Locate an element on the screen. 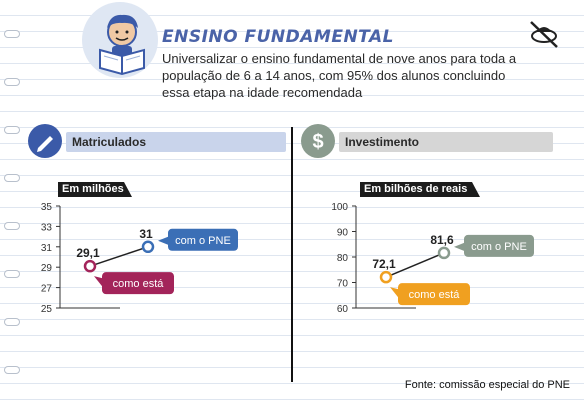 The height and width of the screenshot is (401, 584). y-tick-label: 33 is located at coordinates (47, 227).